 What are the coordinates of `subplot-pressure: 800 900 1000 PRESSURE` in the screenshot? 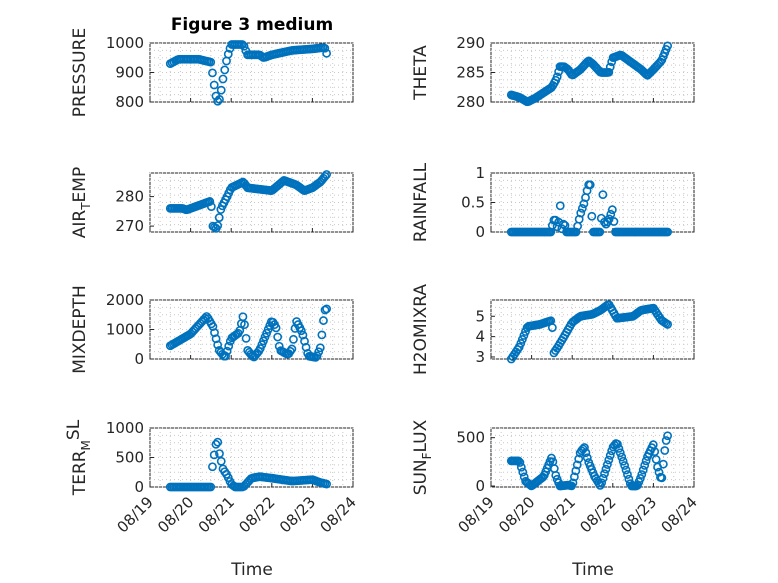 It's located at (212, 72).